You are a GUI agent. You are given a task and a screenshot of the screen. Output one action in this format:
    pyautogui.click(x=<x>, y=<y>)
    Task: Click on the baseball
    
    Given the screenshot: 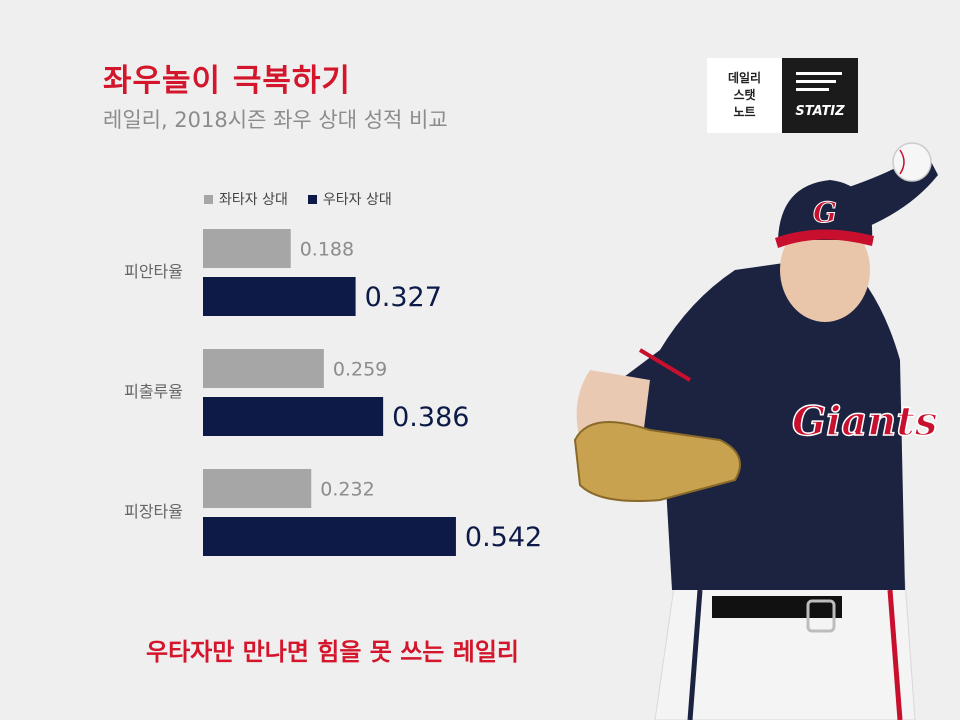 What is the action you would take?
    pyautogui.click(x=912, y=162)
    